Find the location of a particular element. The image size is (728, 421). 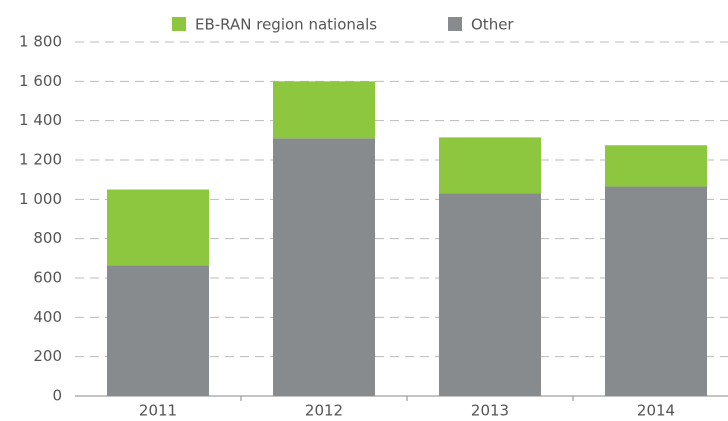

y-tick-label: 1 400 is located at coordinates (40, 120).